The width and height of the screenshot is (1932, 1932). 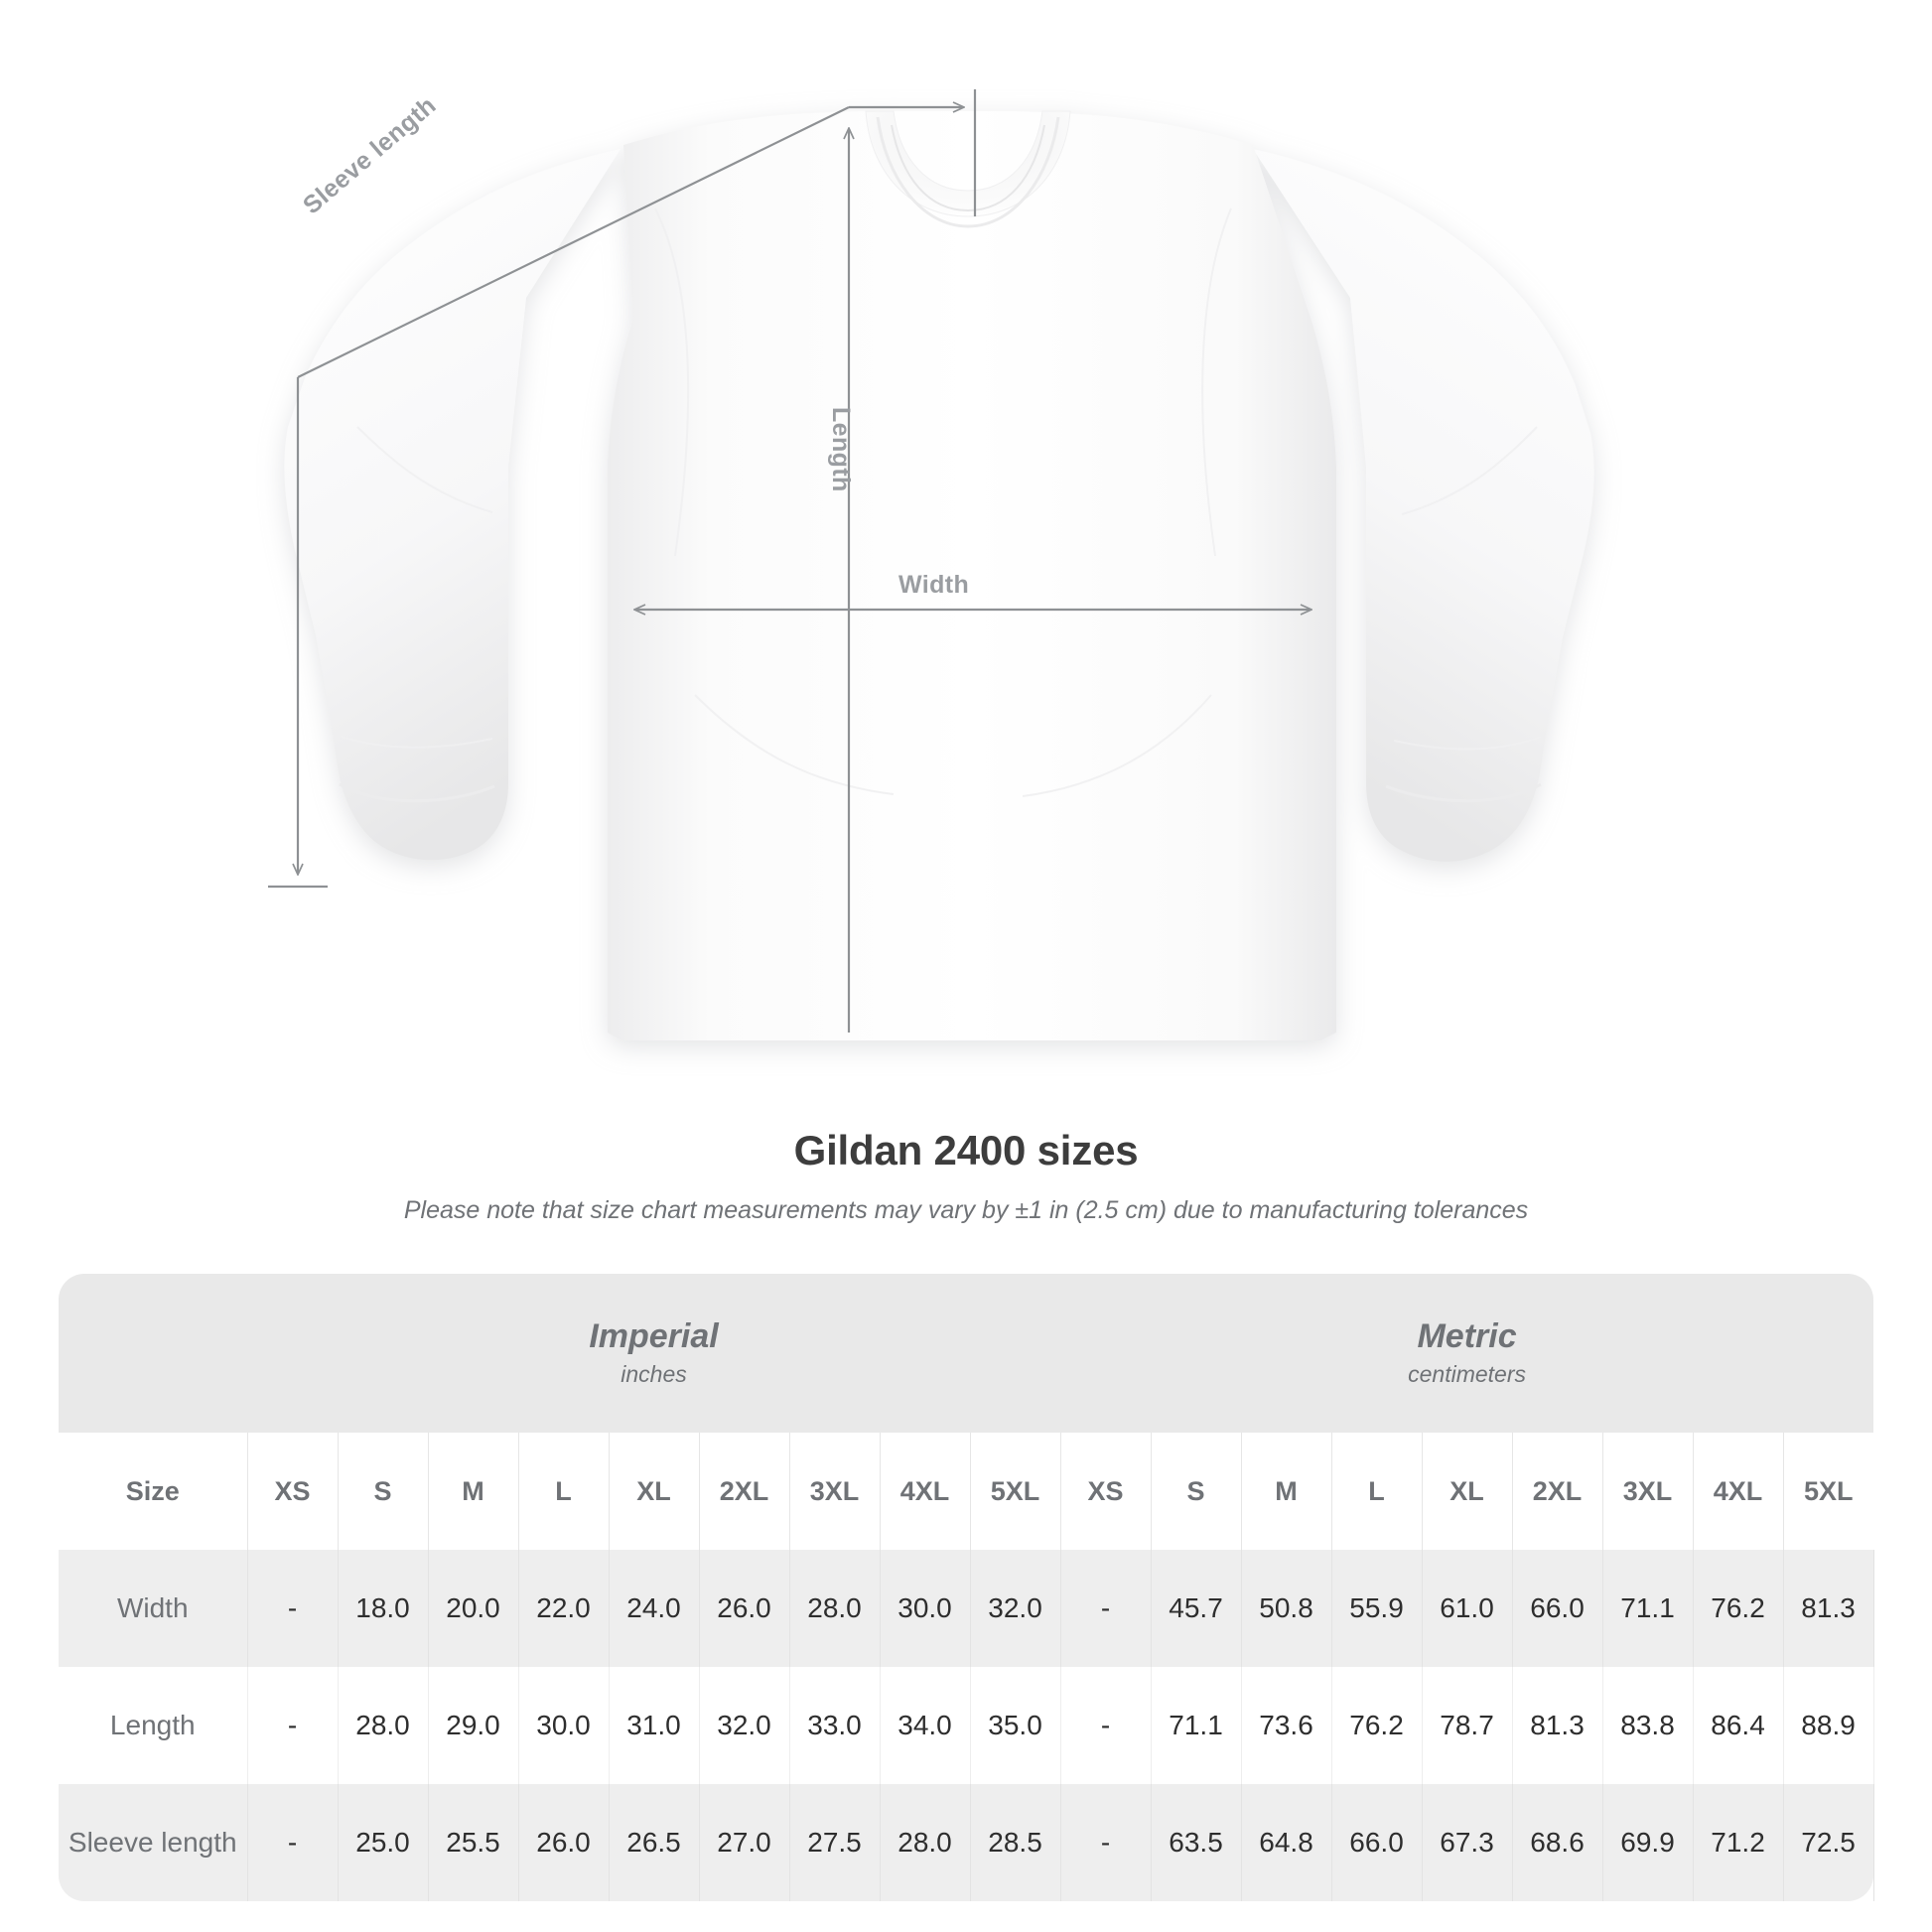 What do you see at coordinates (654, 1374) in the screenshot?
I see `unit-group-imperial-sub: inches` at bounding box center [654, 1374].